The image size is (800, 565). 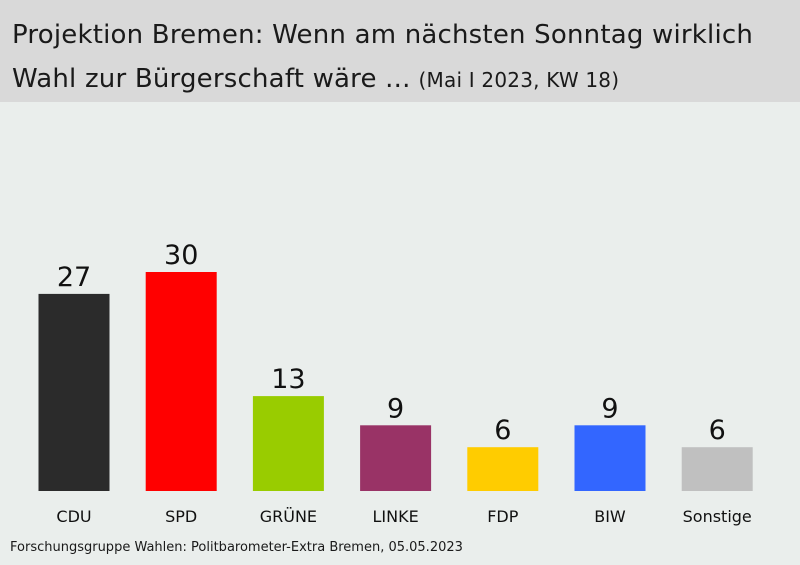 What do you see at coordinates (74, 277) in the screenshot?
I see `value-label-cdu: 27` at bounding box center [74, 277].